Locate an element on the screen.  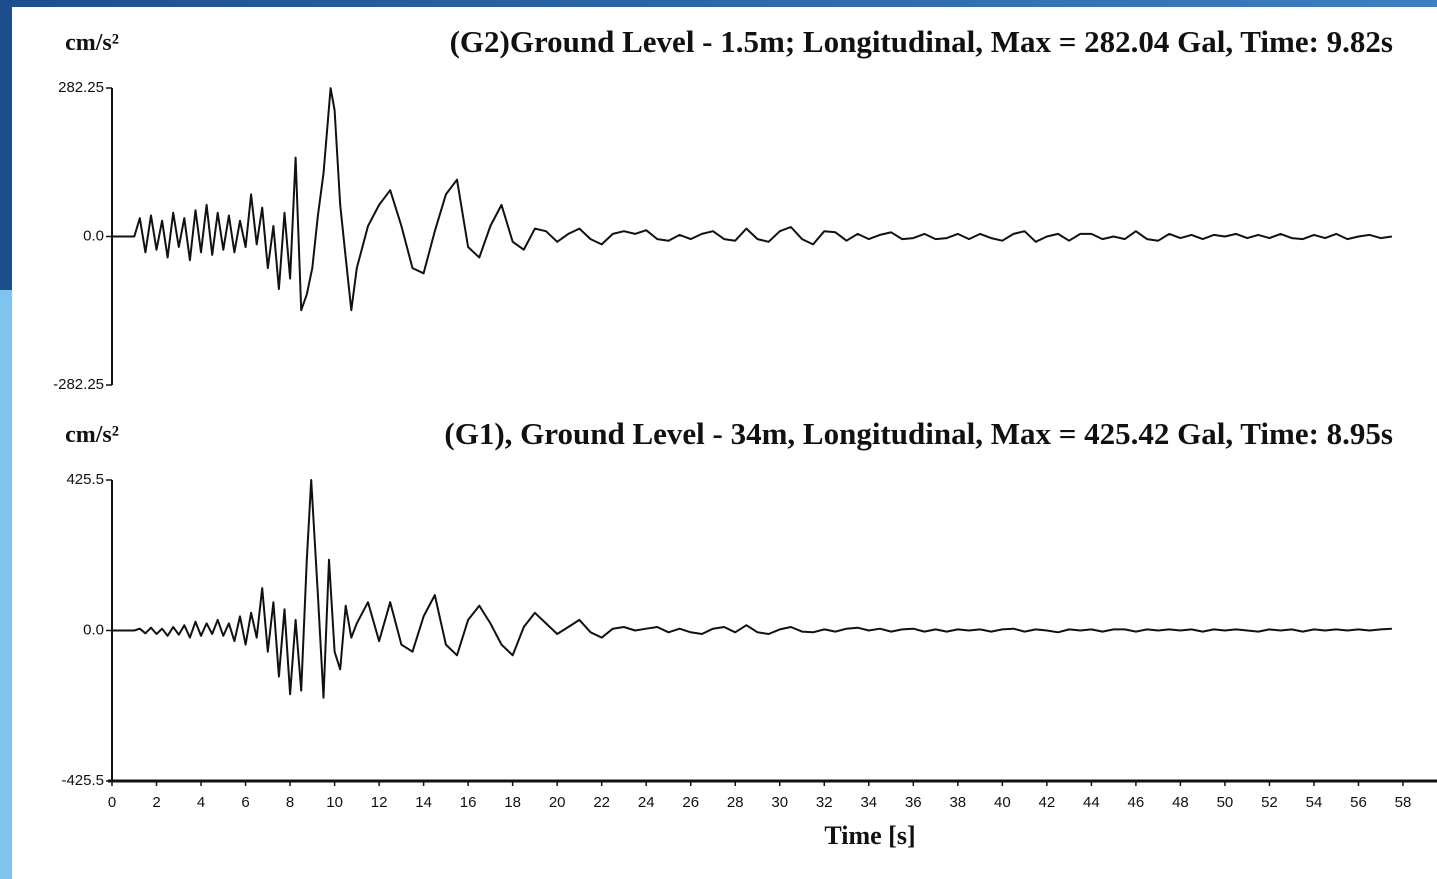
x-tick-label: 42 is located at coordinates (1047, 802).